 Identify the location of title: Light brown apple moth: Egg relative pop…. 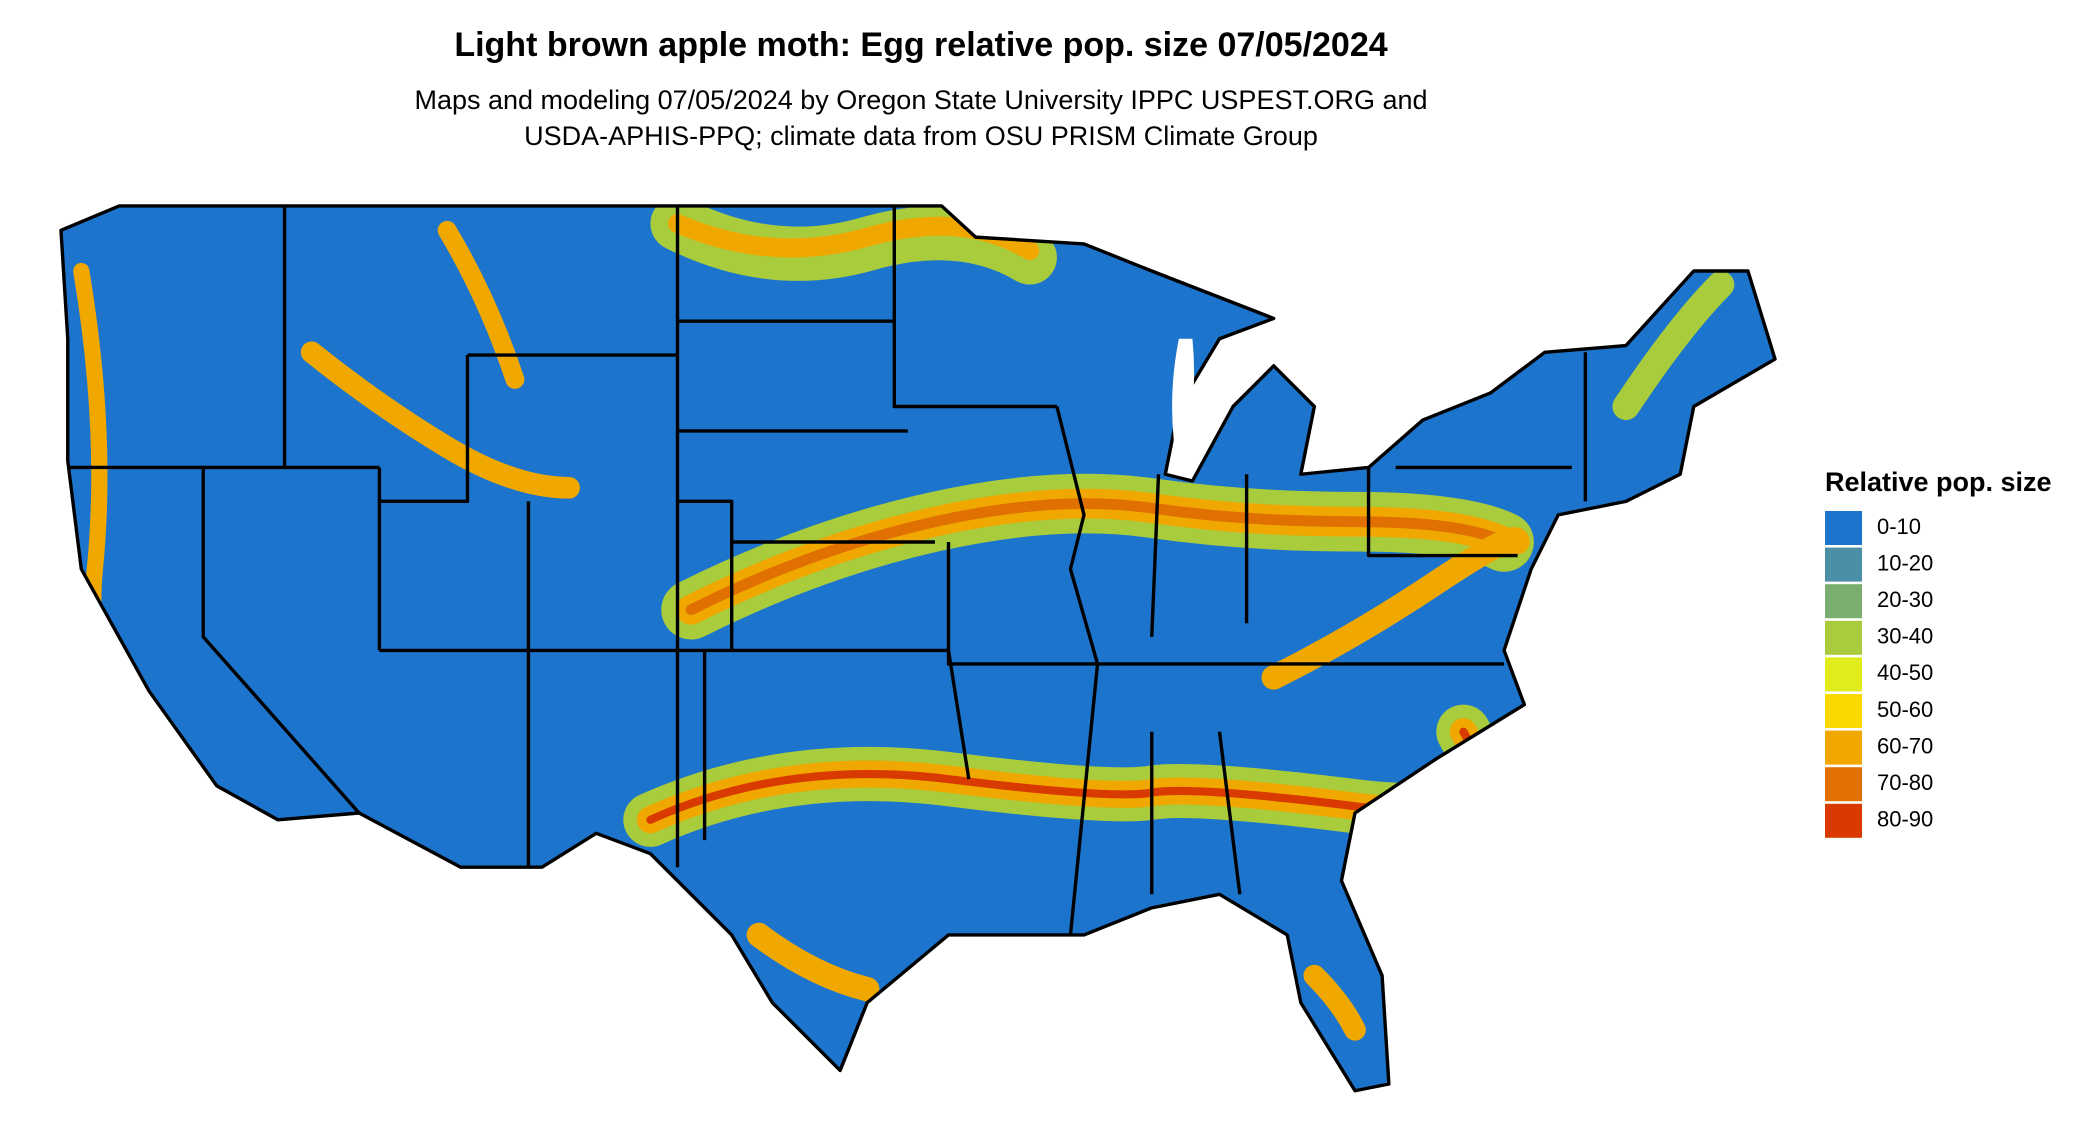
(920, 45).